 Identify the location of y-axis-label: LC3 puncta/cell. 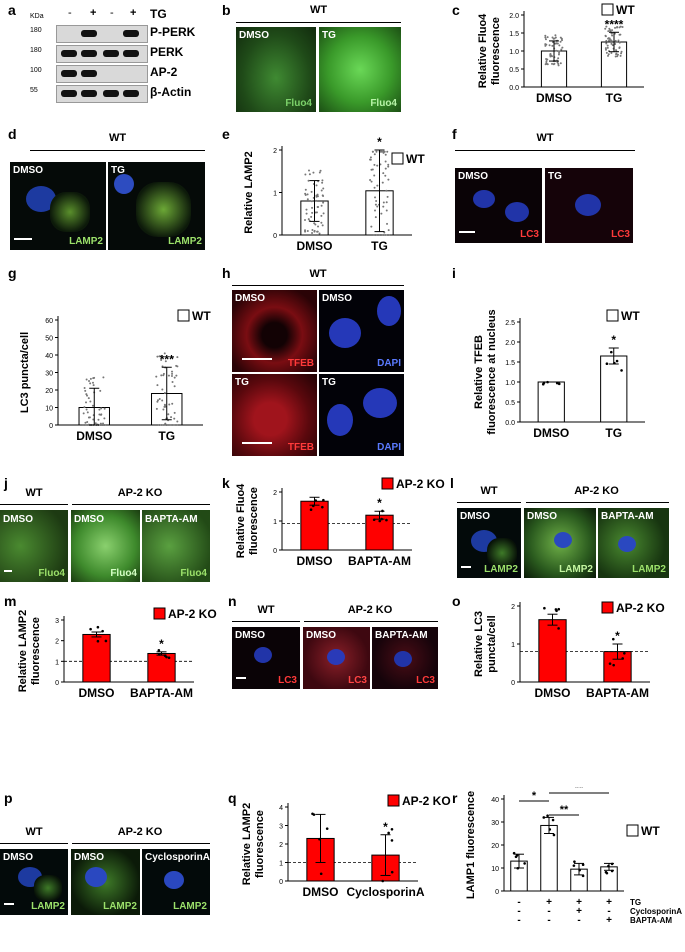
(25, 372).